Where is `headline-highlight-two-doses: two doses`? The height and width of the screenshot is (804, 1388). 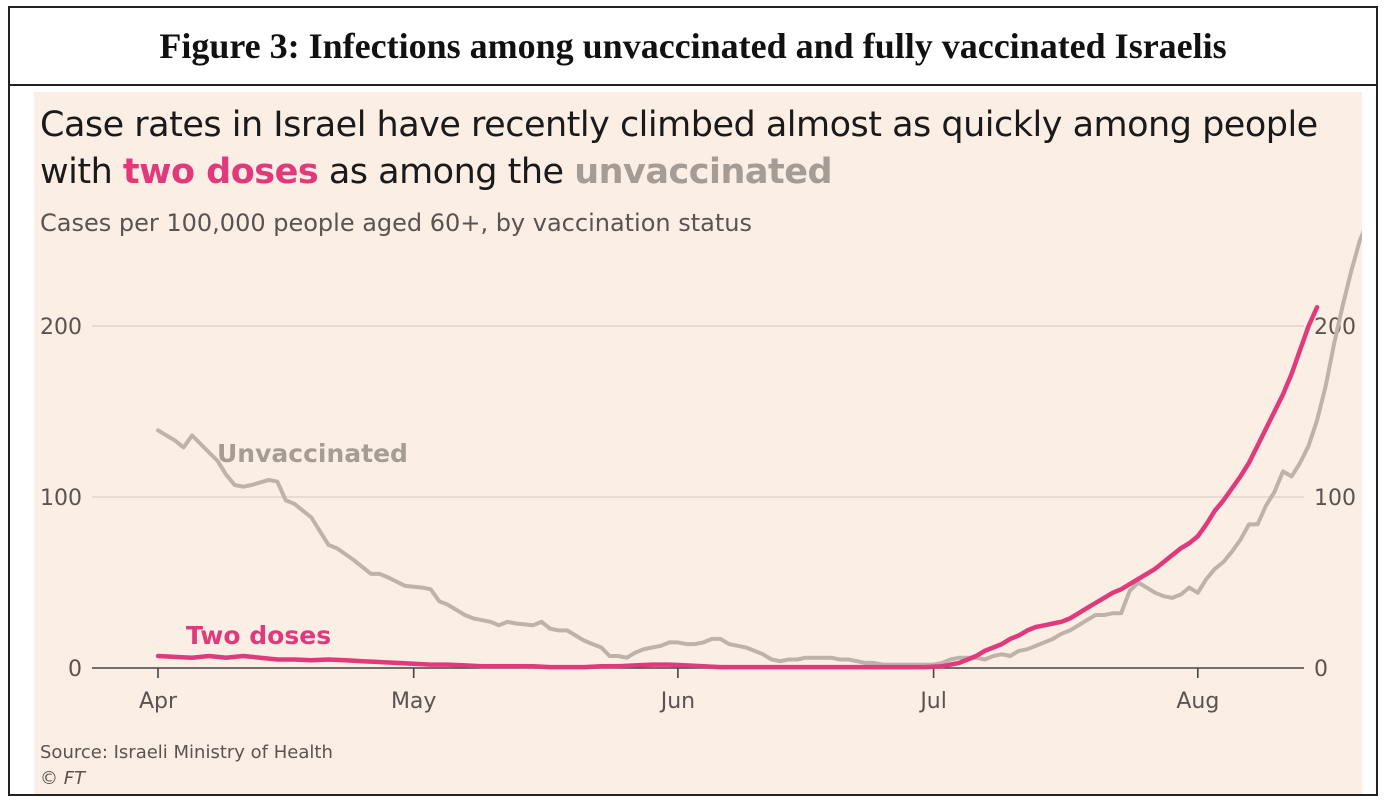
headline-highlight-two-doses: two doses is located at coordinates (220, 172).